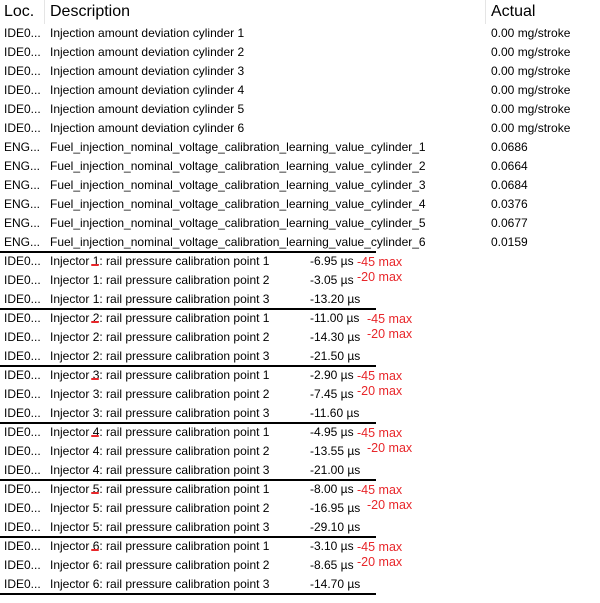 This screenshot has width=600, height=603. What do you see at coordinates (95, 265) in the screenshot?
I see `red-underline-annotation` at bounding box center [95, 265].